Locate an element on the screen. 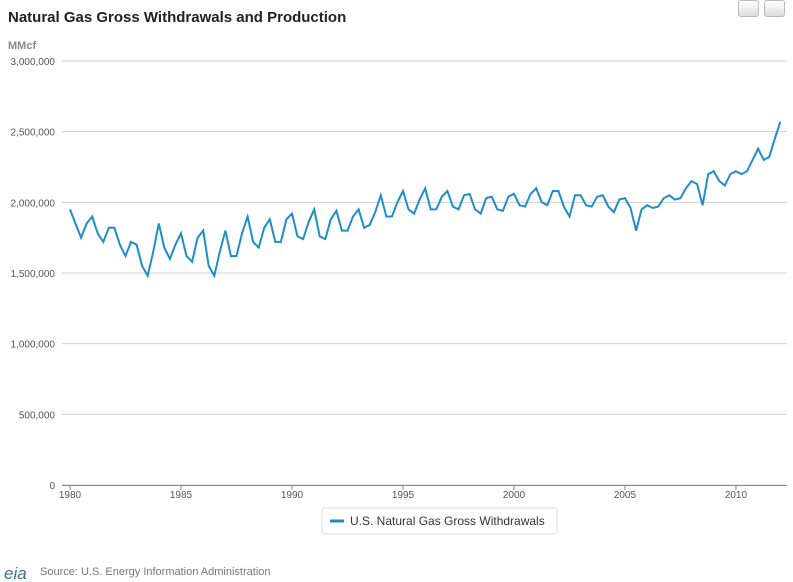 This screenshot has height=582, width=793. x-tick-label: 1990 is located at coordinates (292, 495).